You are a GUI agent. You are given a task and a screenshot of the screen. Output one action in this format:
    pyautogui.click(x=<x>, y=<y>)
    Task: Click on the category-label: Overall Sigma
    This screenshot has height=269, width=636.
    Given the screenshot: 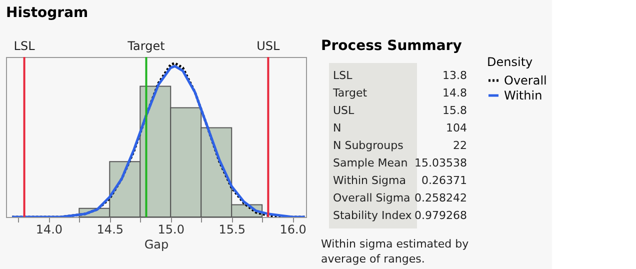 What is the action you would take?
    pyautogui.click(x=371, y=197)
    